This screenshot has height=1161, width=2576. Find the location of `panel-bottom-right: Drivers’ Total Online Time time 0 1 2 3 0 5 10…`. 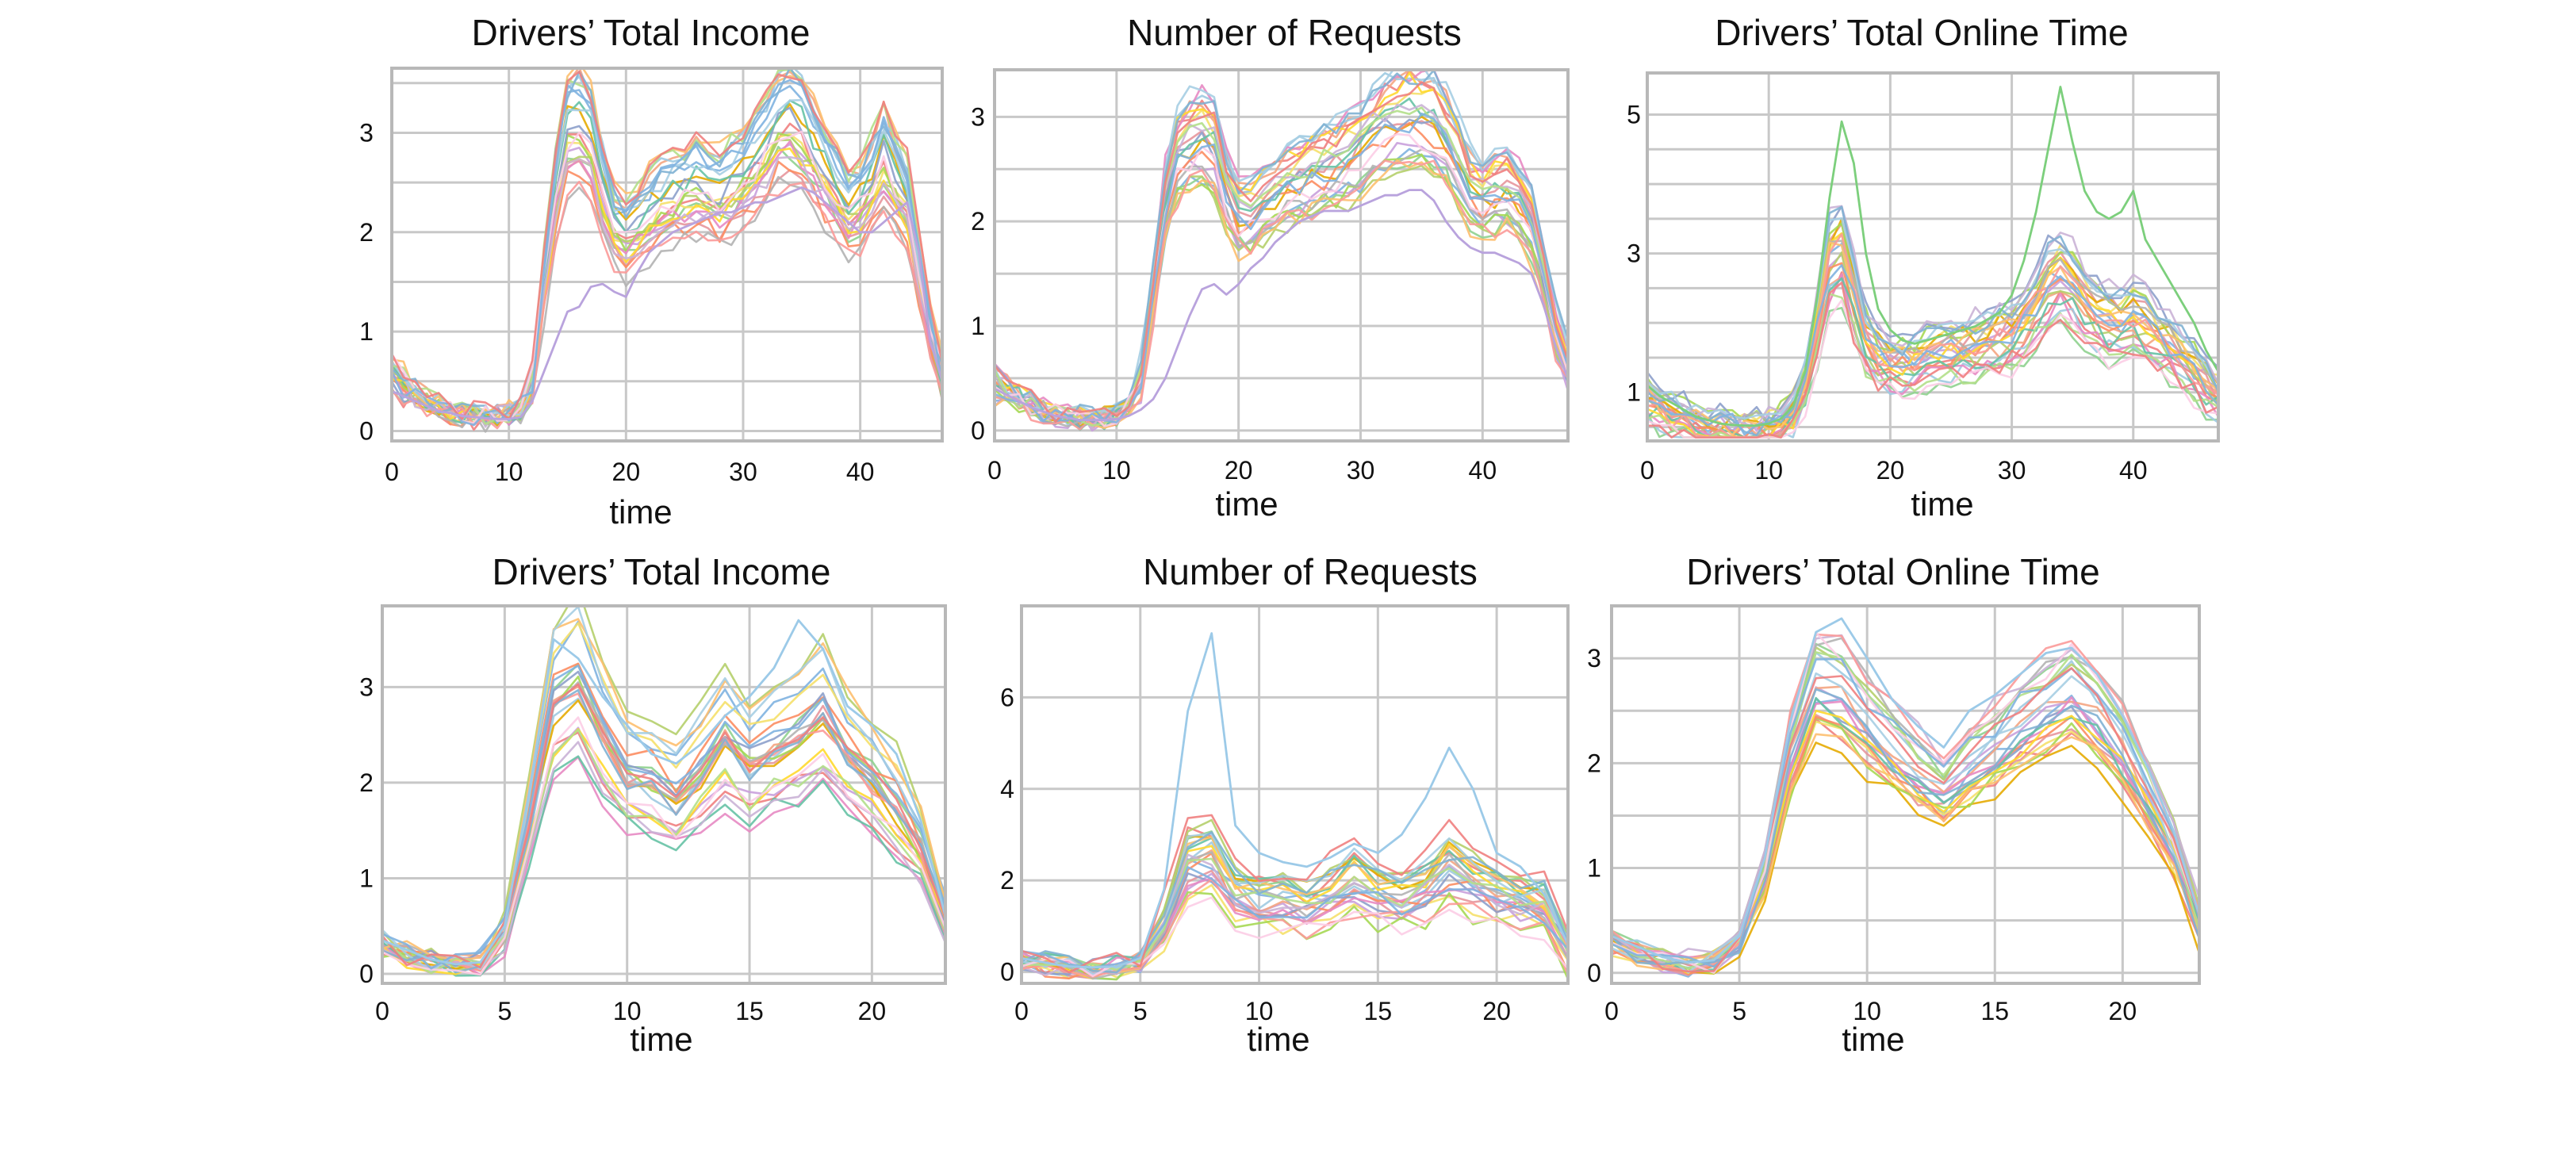

panel-bottom-right: Drivers’ Total Online Time time 0 1 2 3 0 5 10… is located at coordinates (1894, 804).